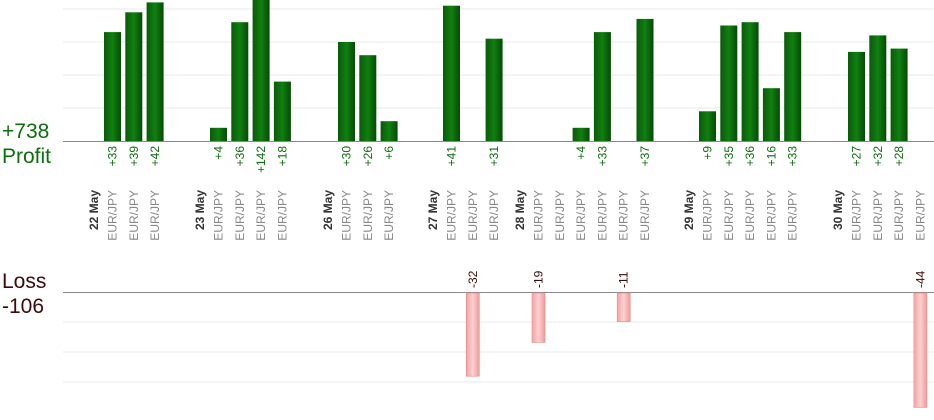 The image size is (934, 420). I want to click on loss-bars, so click(696, 350).